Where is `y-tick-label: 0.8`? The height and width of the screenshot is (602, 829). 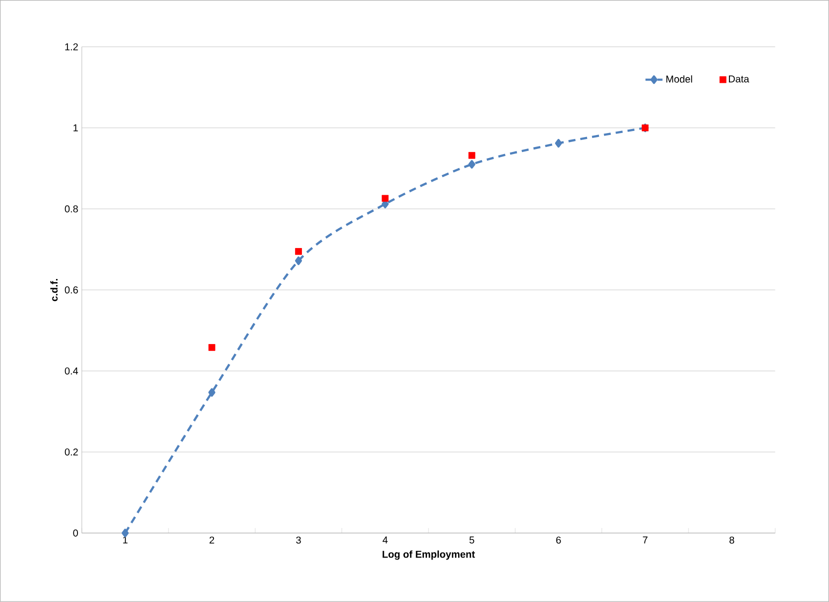
y-tick-label: 0.8 is located at coordinates (71, 208).